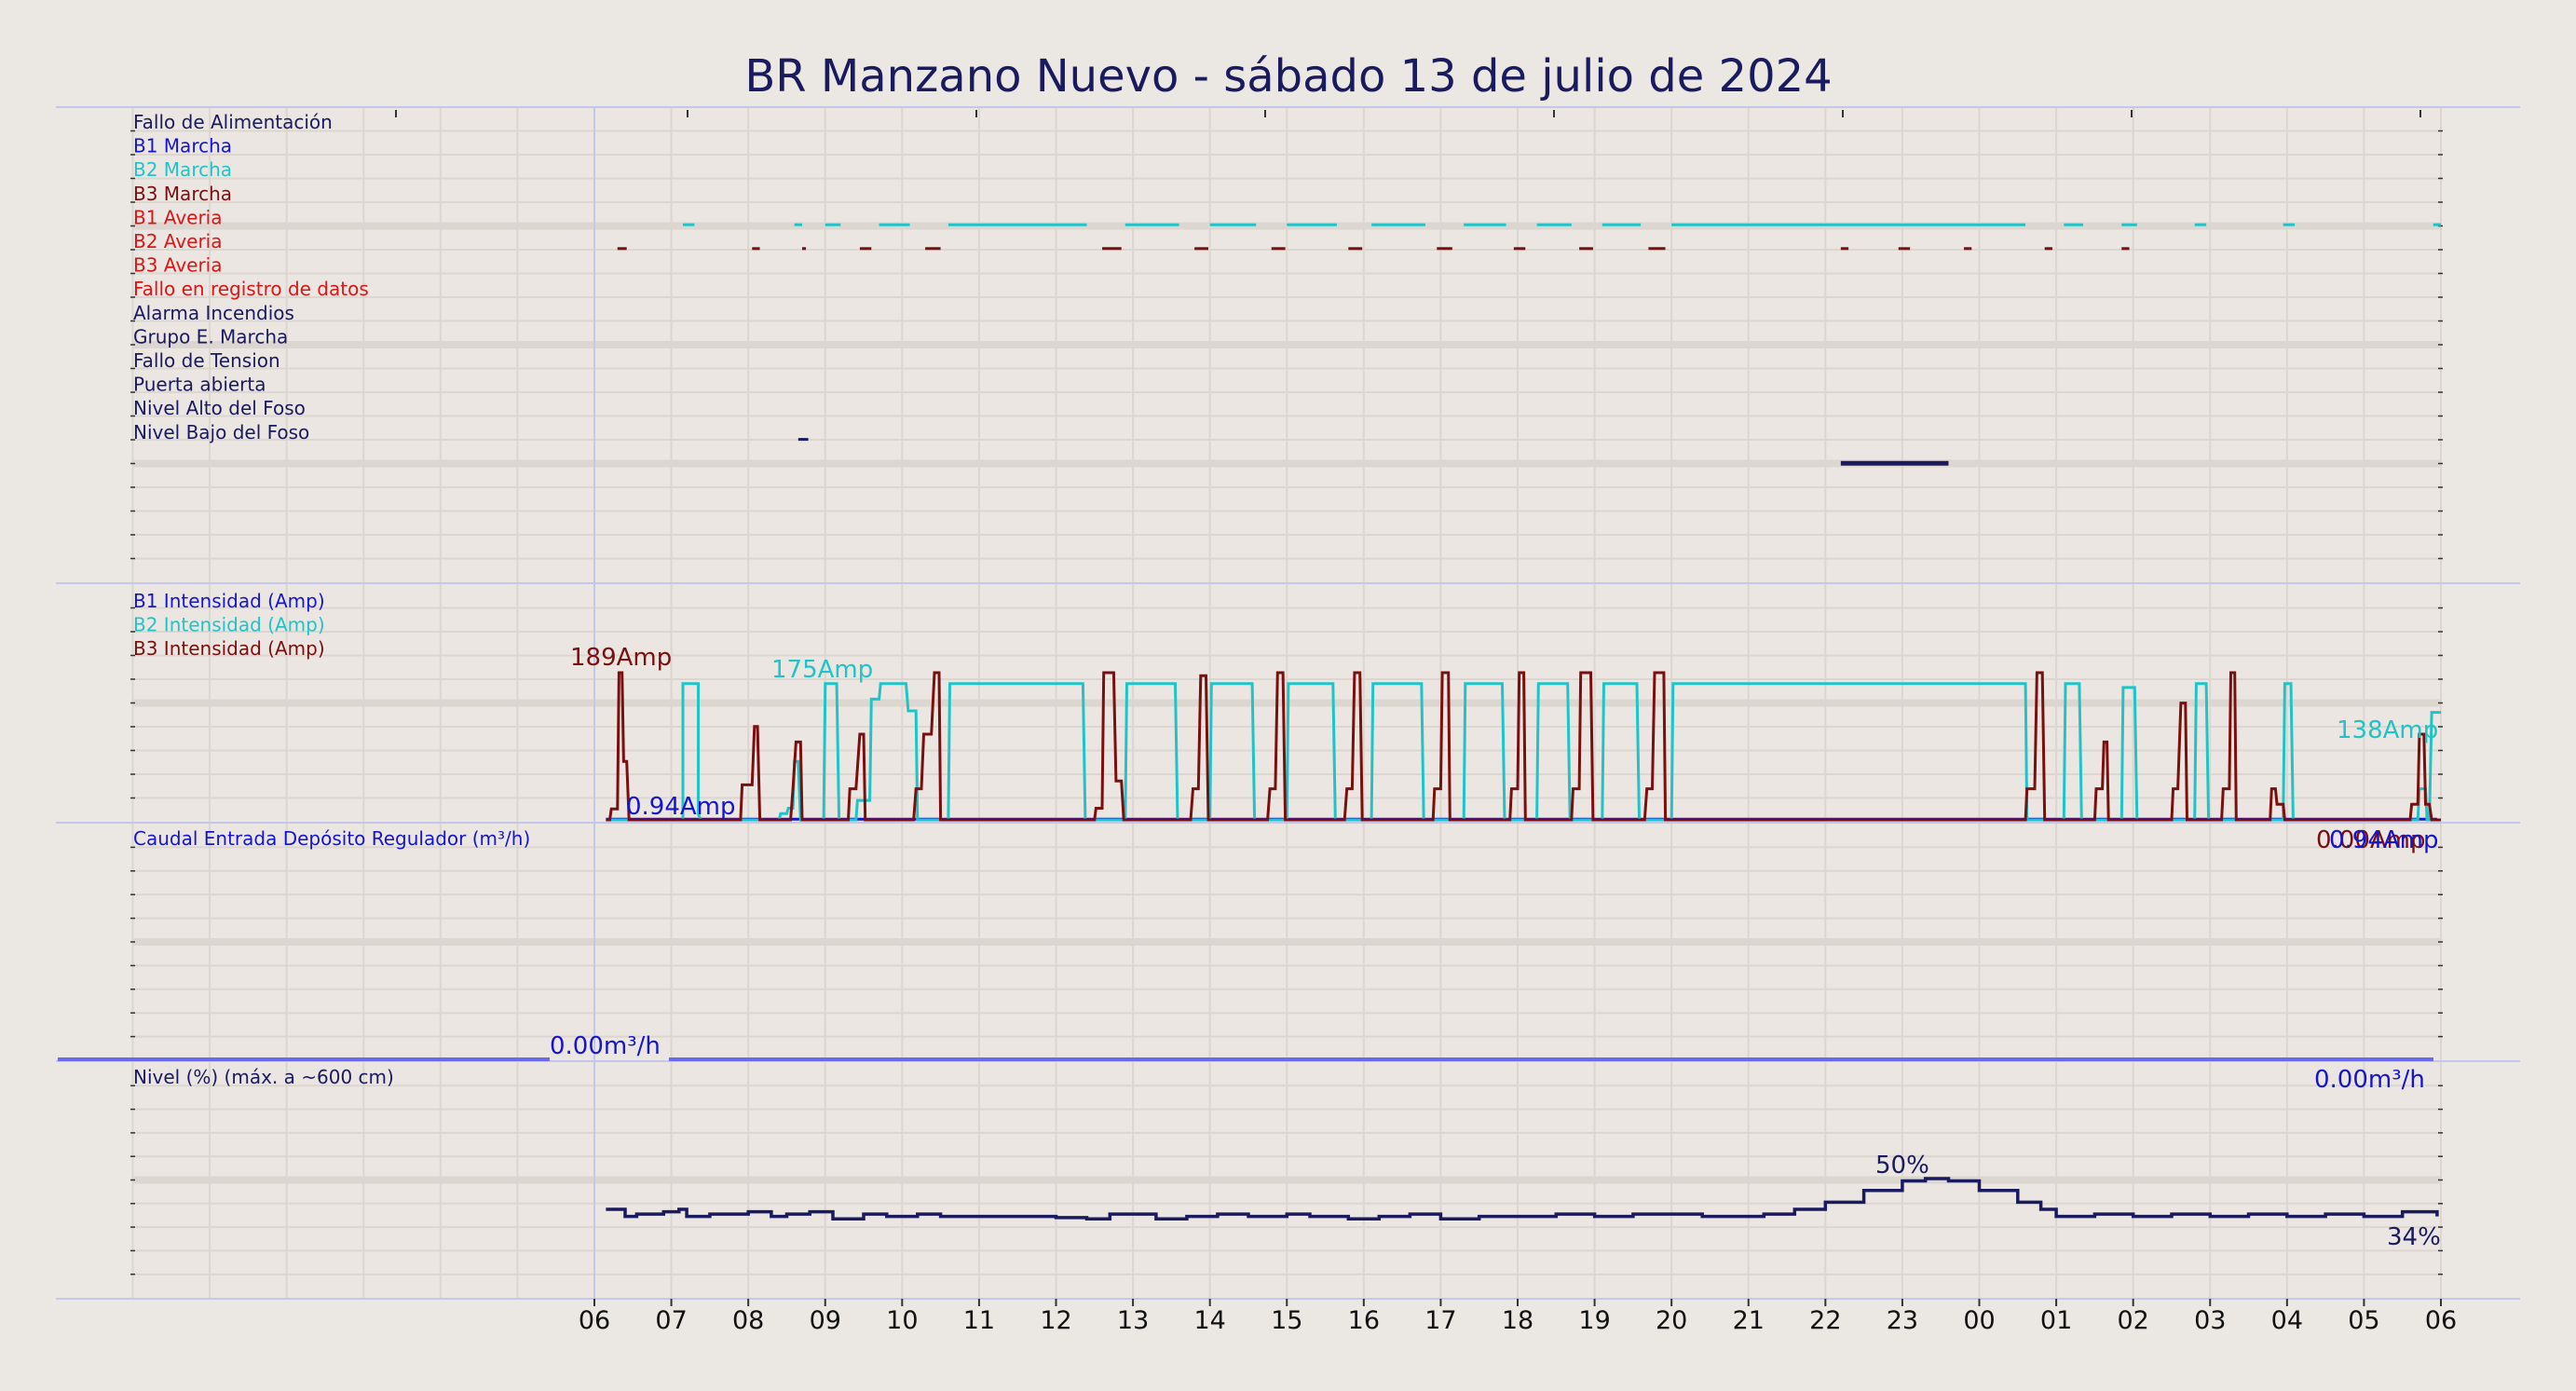  I want to click on digital-series-label: Nivel Alto del Foso, so click(219, 408).